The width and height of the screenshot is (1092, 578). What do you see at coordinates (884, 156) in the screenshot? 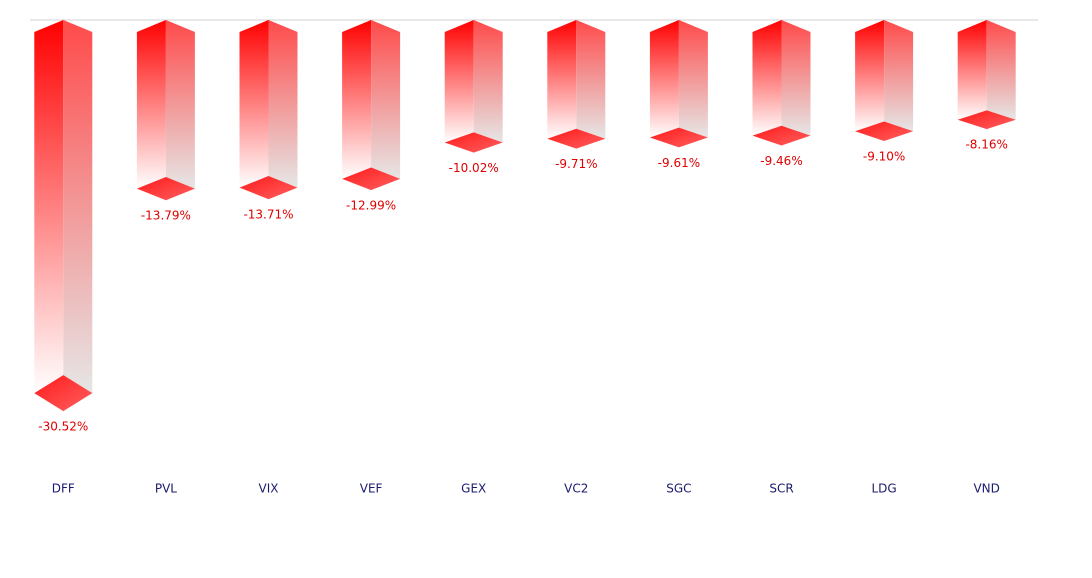
I see `value-label: -9.10%` at bounding box center [884, 156].